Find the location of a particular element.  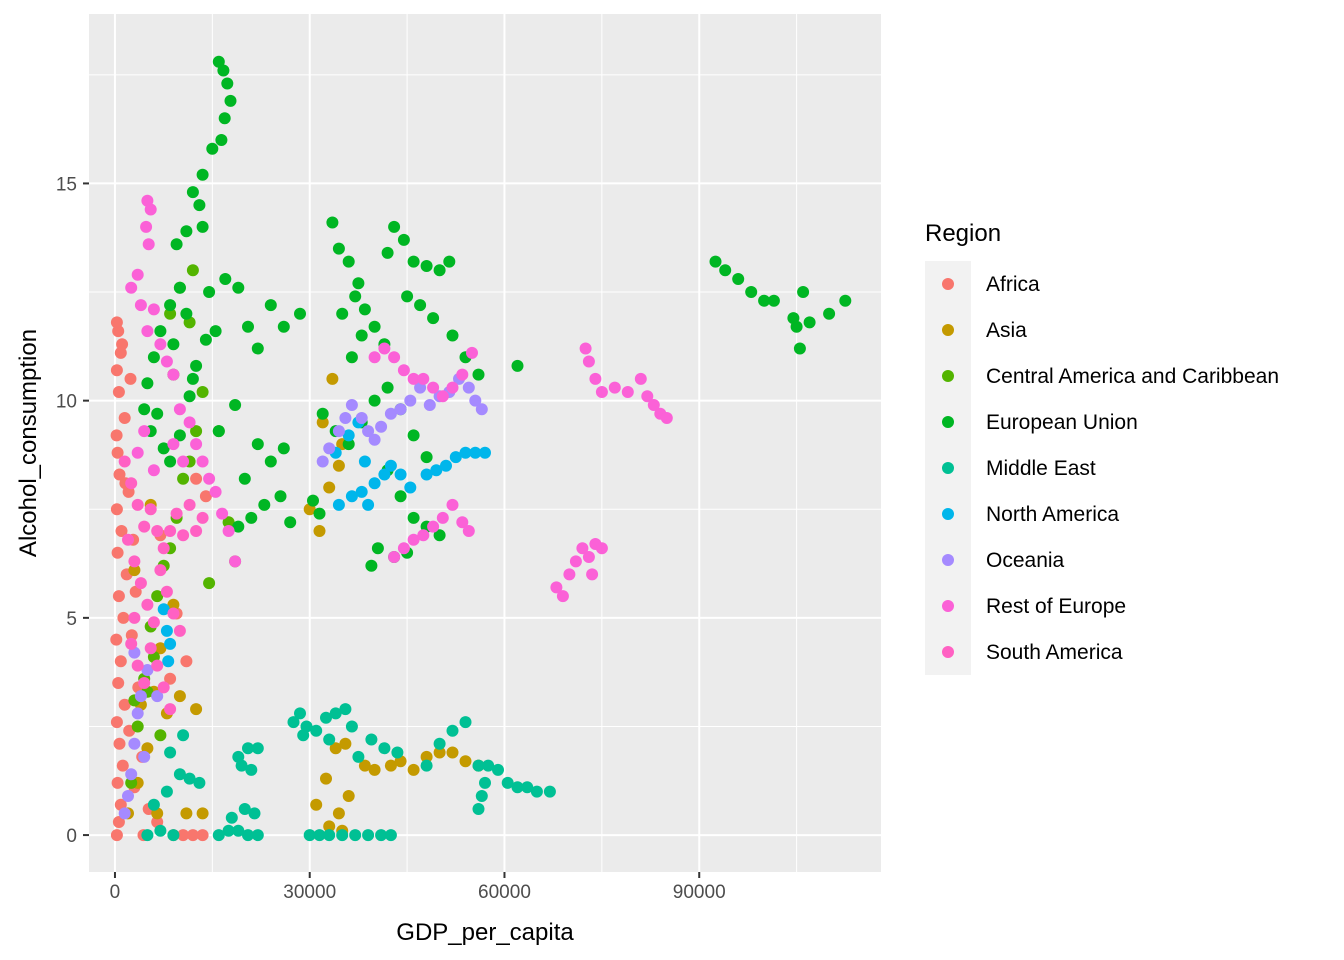

y-axis-title: Alcohol_consumption is located at coordinates (28, 443).